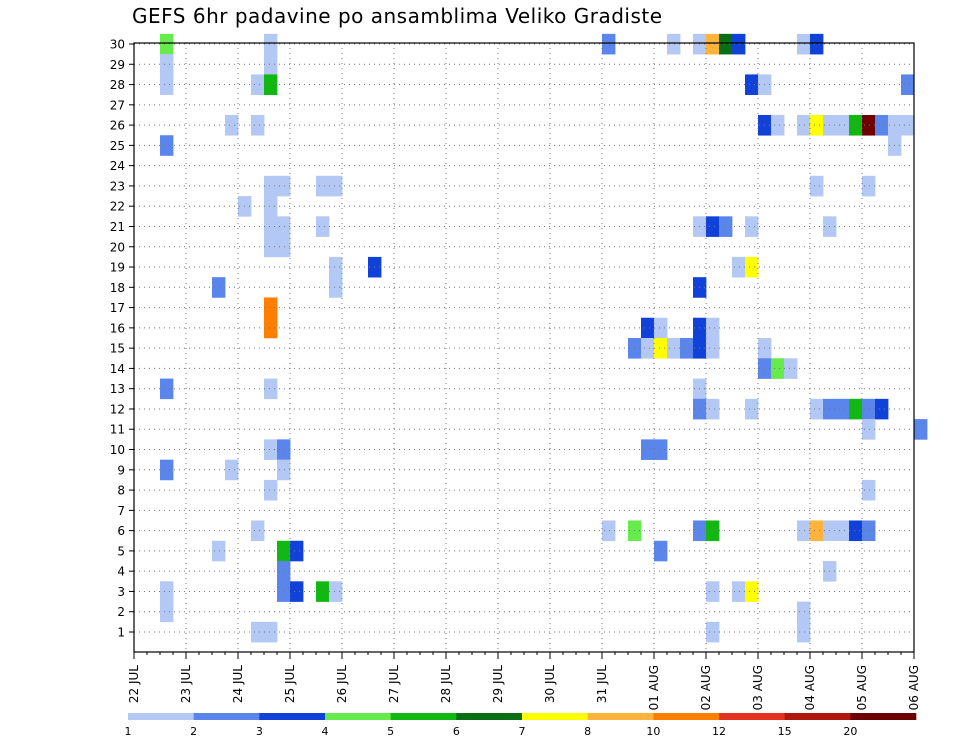 Image resolution: width=960 pixels, height=742 pixels. I want to click on x-tick-label: 22 JUL, so click(134, 684).